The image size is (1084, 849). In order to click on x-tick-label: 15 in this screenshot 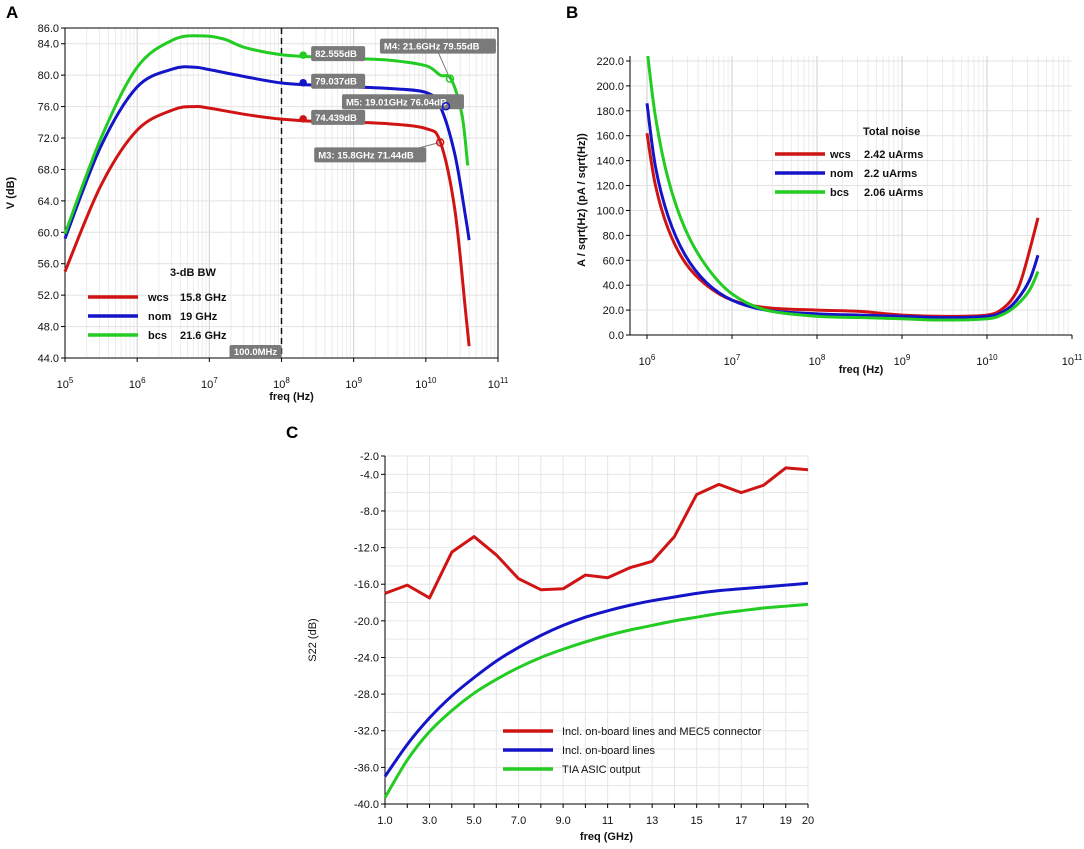, I will do `click(697, 821)`.